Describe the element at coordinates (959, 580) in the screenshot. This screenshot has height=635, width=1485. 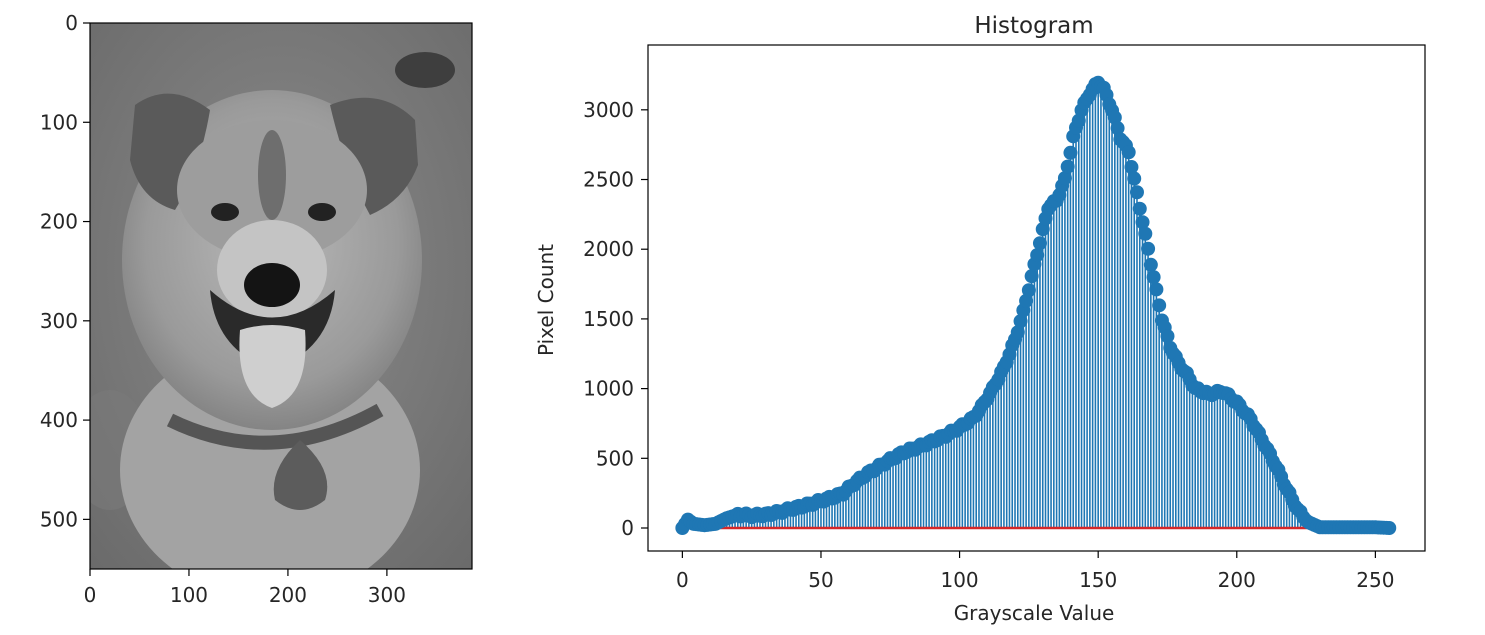
I see `histogram-x-tick-label: 100` at that location.